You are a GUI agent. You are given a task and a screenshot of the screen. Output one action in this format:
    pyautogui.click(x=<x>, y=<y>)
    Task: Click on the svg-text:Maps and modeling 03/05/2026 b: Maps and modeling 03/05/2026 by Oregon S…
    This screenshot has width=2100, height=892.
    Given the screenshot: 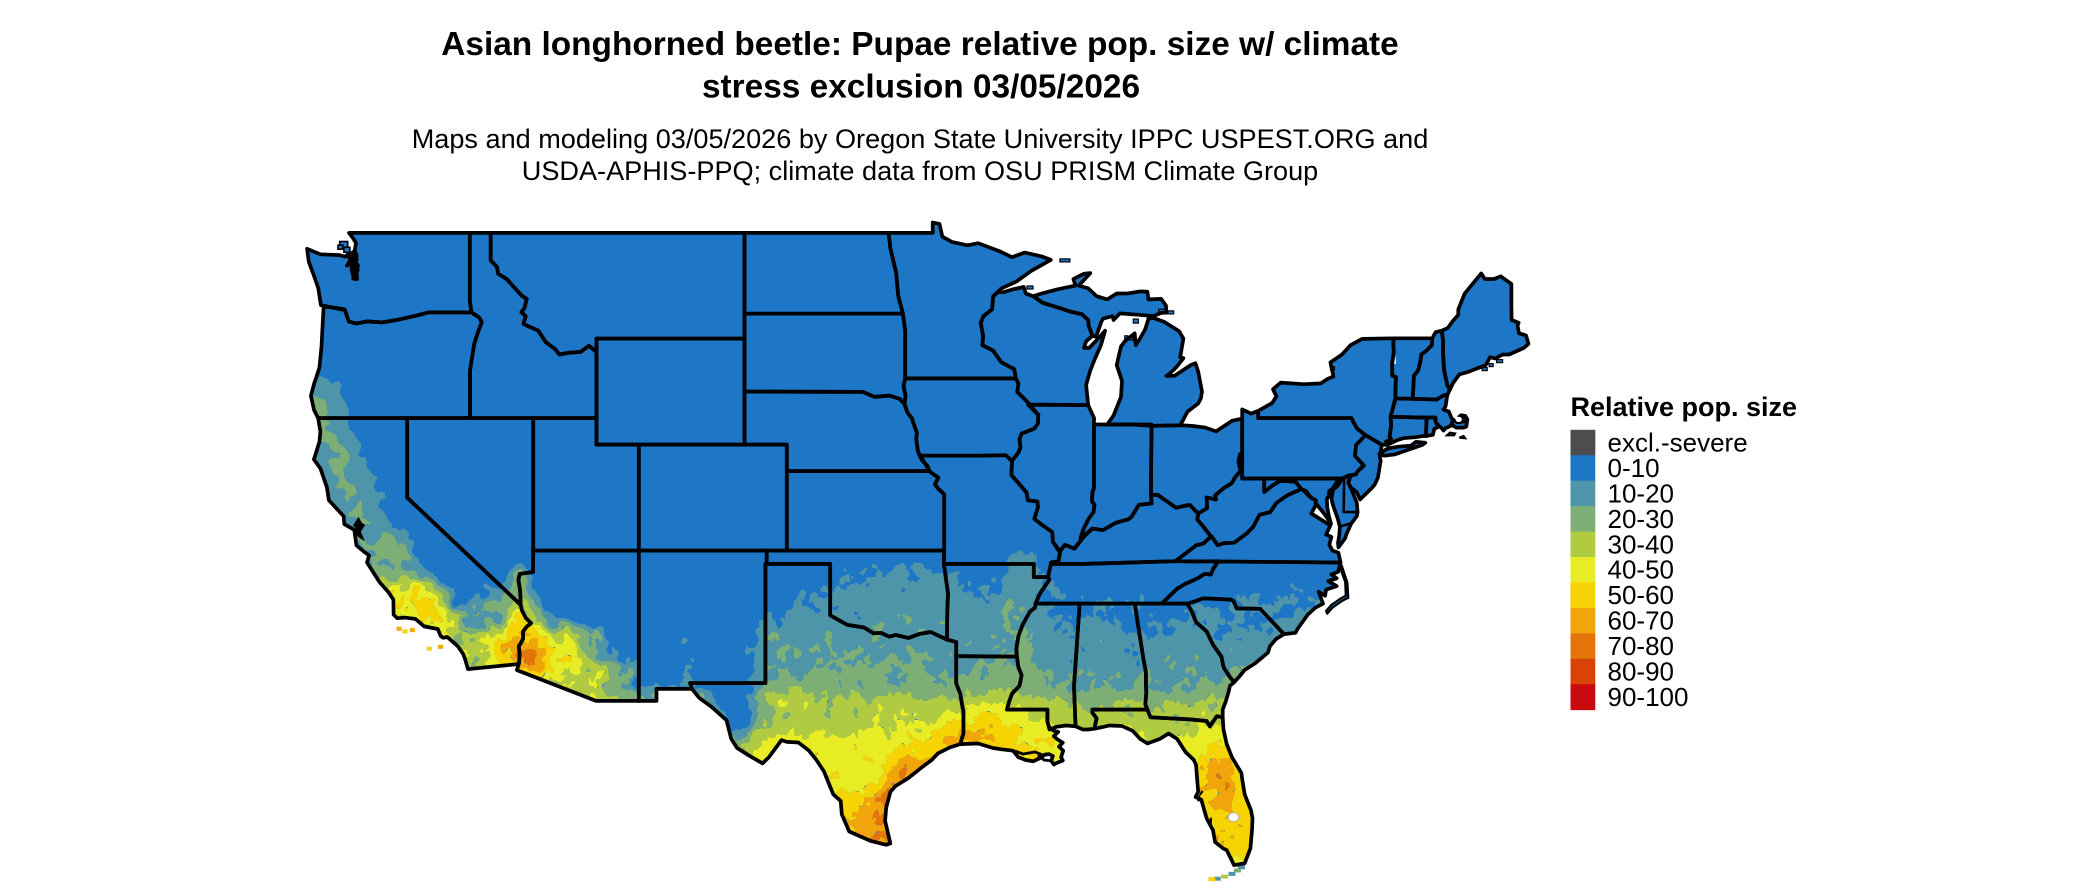 What is the action you would take?
    pyautogui.click(x=920, y=138)
    